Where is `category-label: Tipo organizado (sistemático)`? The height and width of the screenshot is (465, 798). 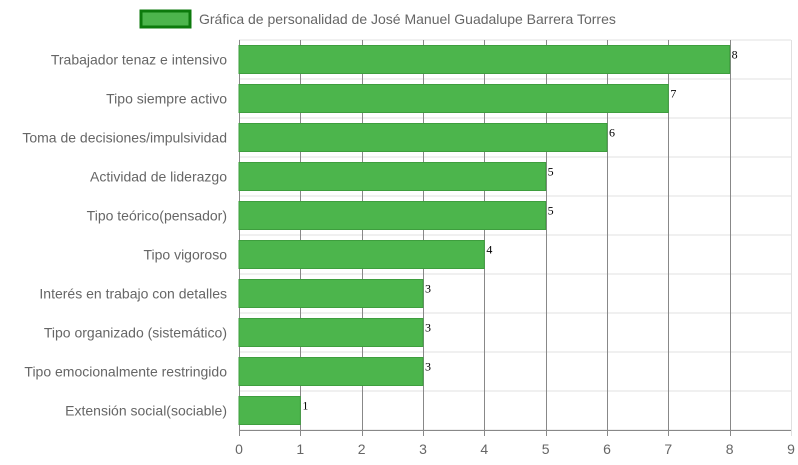
category-label: Tipo organizado (sistemático) is located at coordinates (135, 333).